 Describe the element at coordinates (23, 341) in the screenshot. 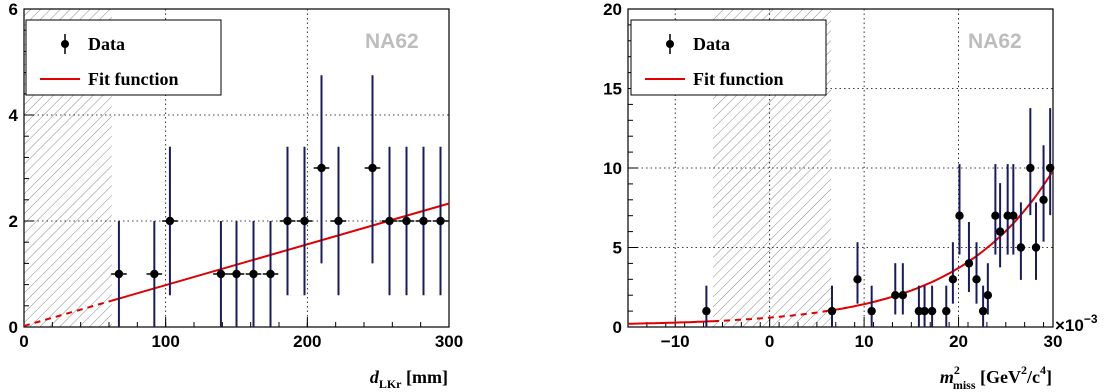

I see `x-tick-label: 0` at that location.